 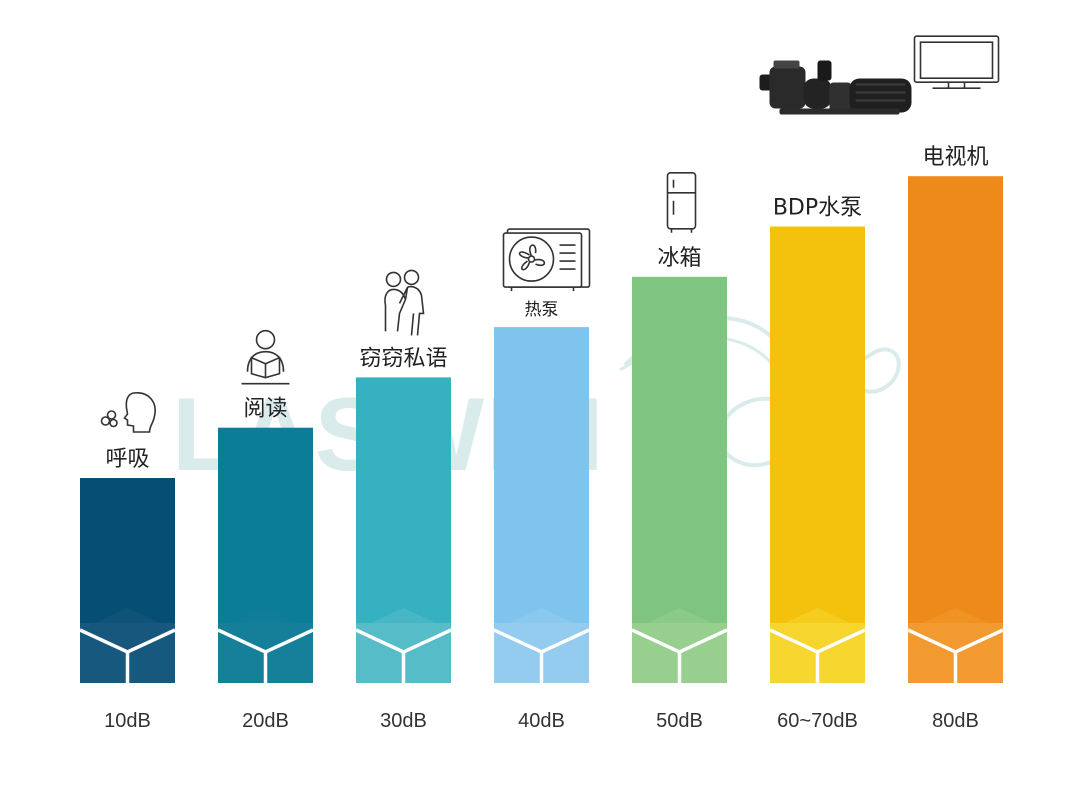 What do you see at coordinates (265, 409) in the screenshot?
I see `bar-label: 阅读` at bounding box center [265, 409].